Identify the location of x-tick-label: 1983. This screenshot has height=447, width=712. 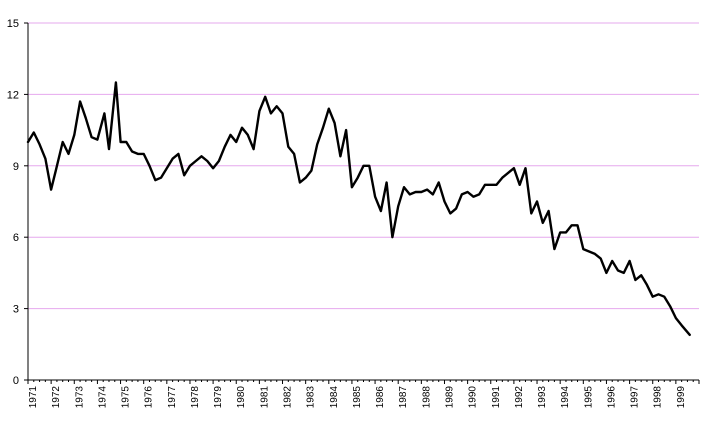
(311, 397).